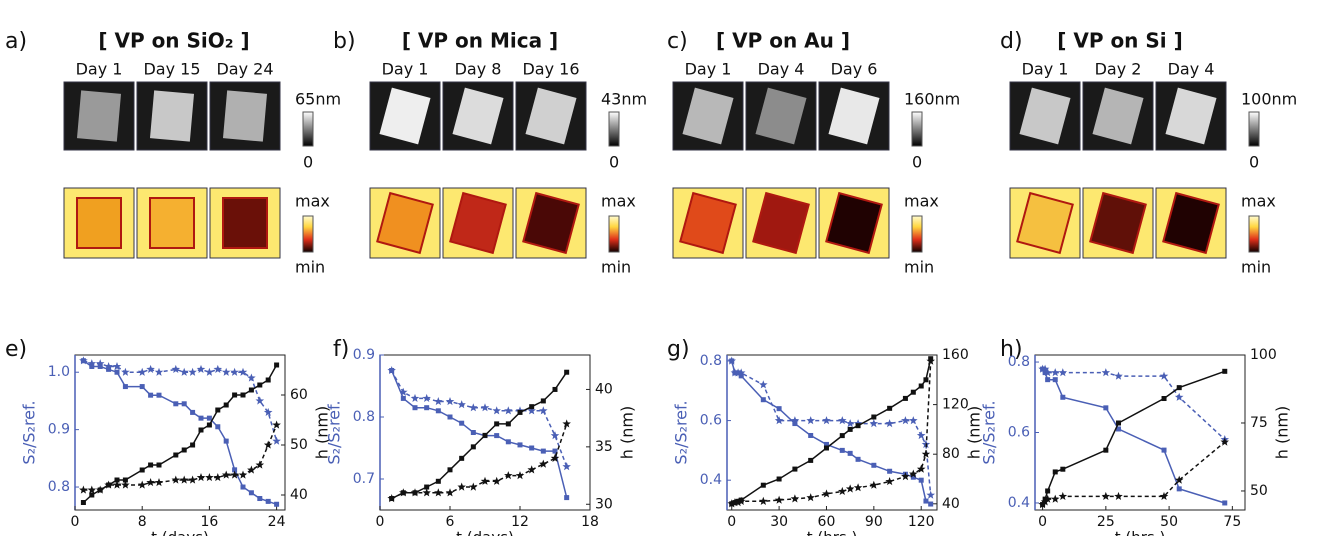 The height and width of the screenshot is (536, 1324). What do you see at coordinates (478, 69) in the screenshot?
I see `day-label: Day 8` at bounding box center [478, 69].